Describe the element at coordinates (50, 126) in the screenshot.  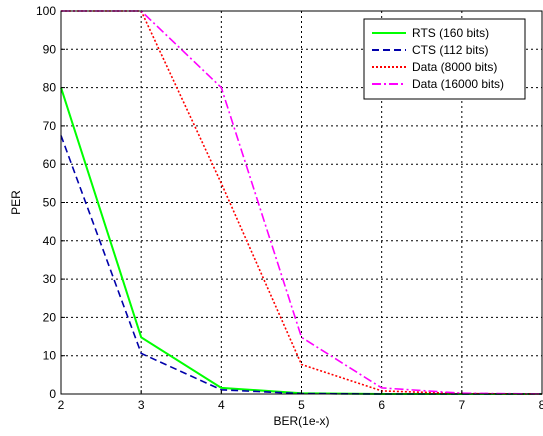
I see `y-tick-label: 70` at that location.